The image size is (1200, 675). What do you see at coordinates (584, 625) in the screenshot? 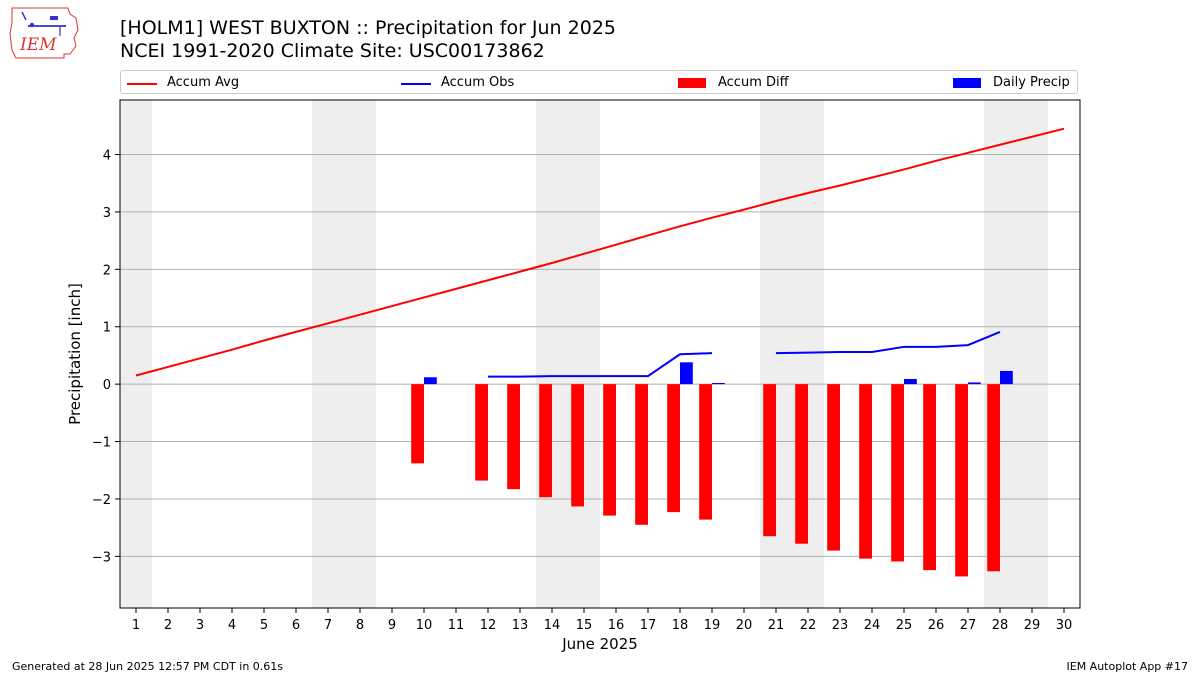
I see `x-tick-label: 15` at bounding box center [584, 625].